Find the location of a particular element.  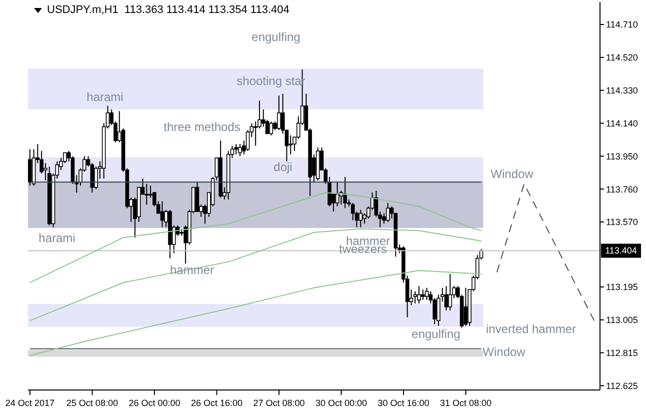

y-tick-label: 114.330 is located at coordinates (622, 91).